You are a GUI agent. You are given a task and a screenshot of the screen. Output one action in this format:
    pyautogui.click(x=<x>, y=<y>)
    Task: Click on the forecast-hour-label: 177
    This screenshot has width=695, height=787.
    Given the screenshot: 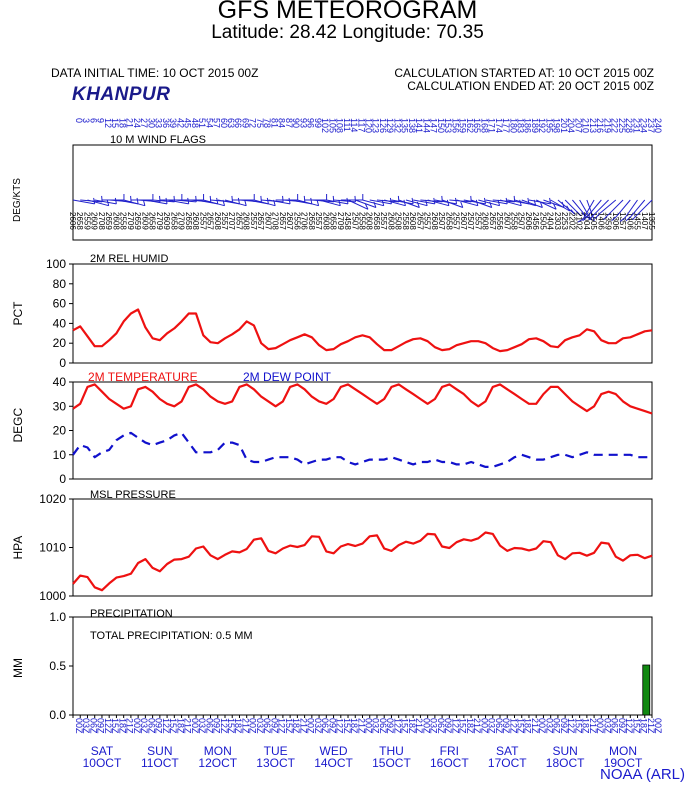 What is the action you would take?
    pyautogui.click(x=506, y=125)
    